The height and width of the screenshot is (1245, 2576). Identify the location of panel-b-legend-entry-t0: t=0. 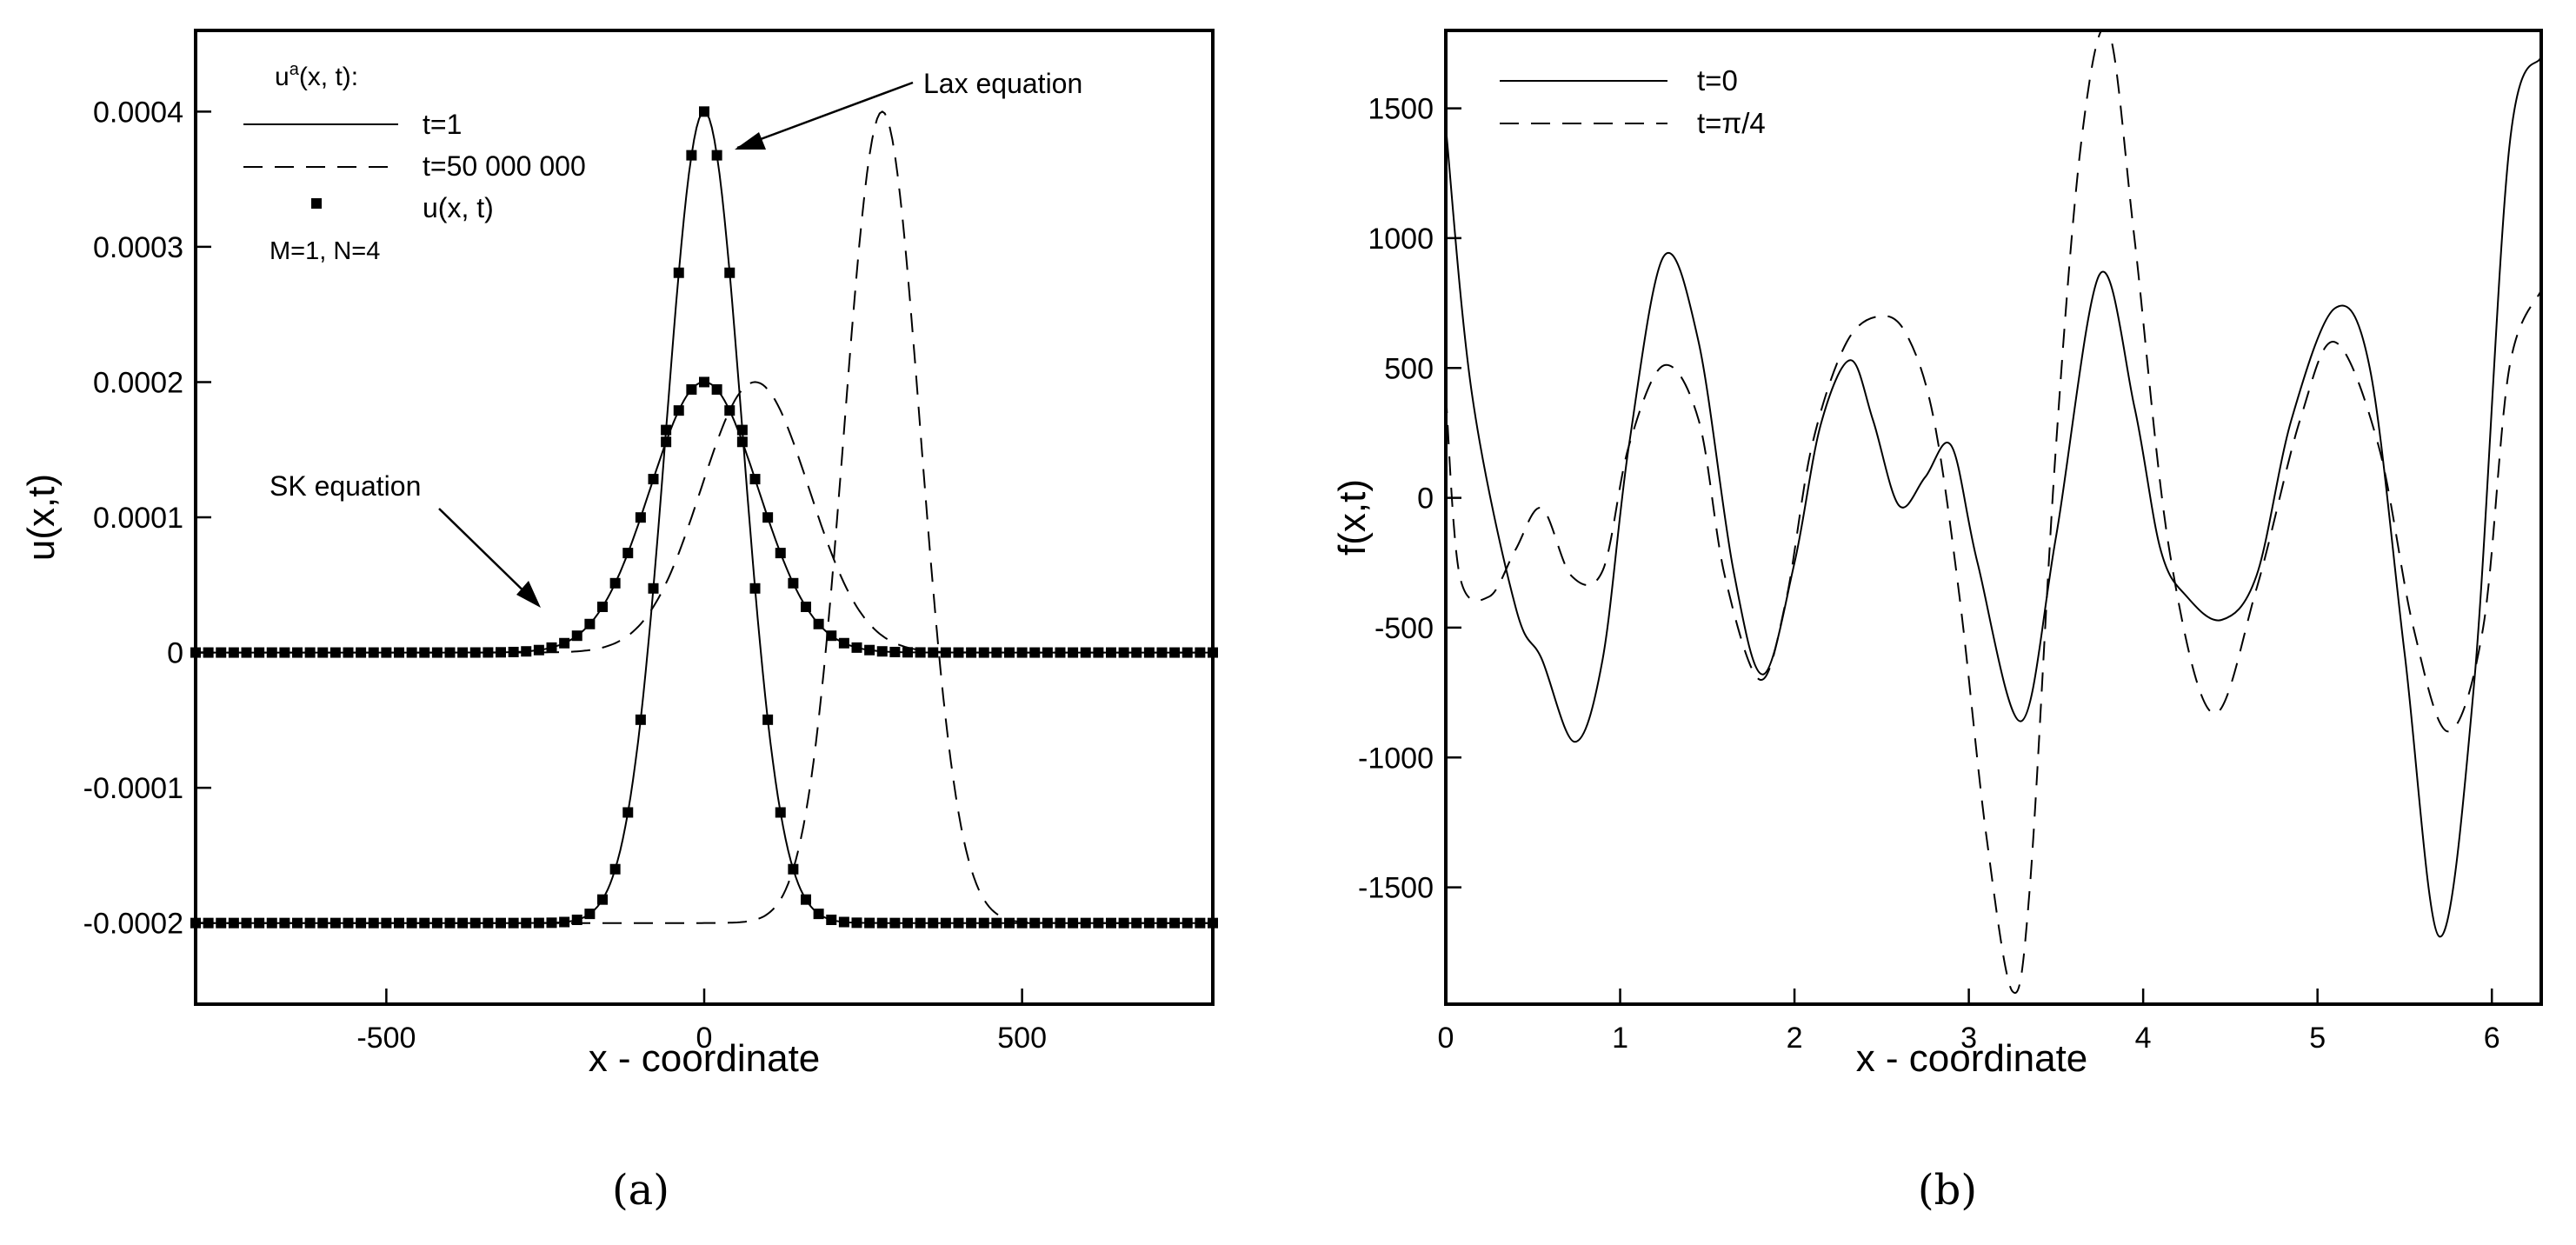
(1717, 80).